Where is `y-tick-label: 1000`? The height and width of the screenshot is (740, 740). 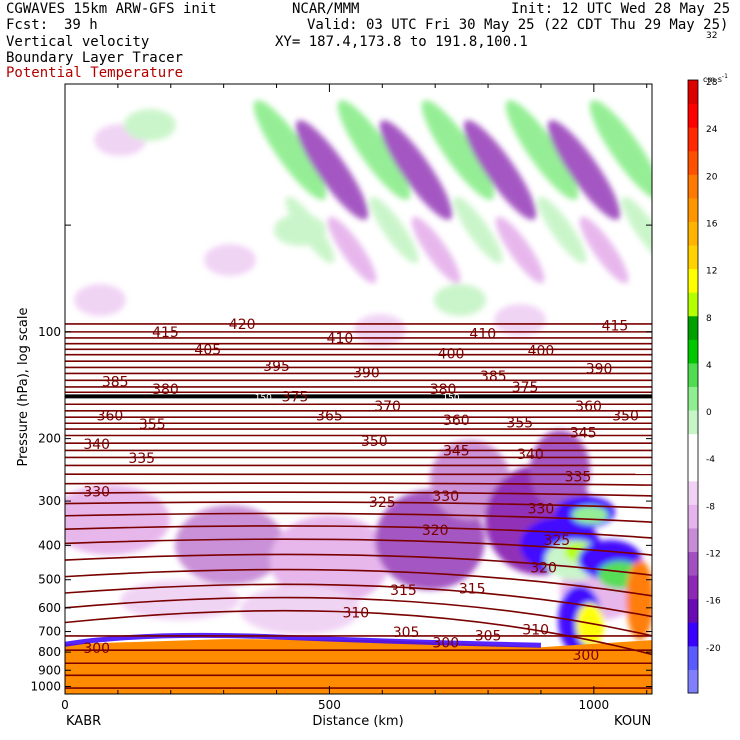 y-tick-label: 1000 is located at coordinates (45, 686).